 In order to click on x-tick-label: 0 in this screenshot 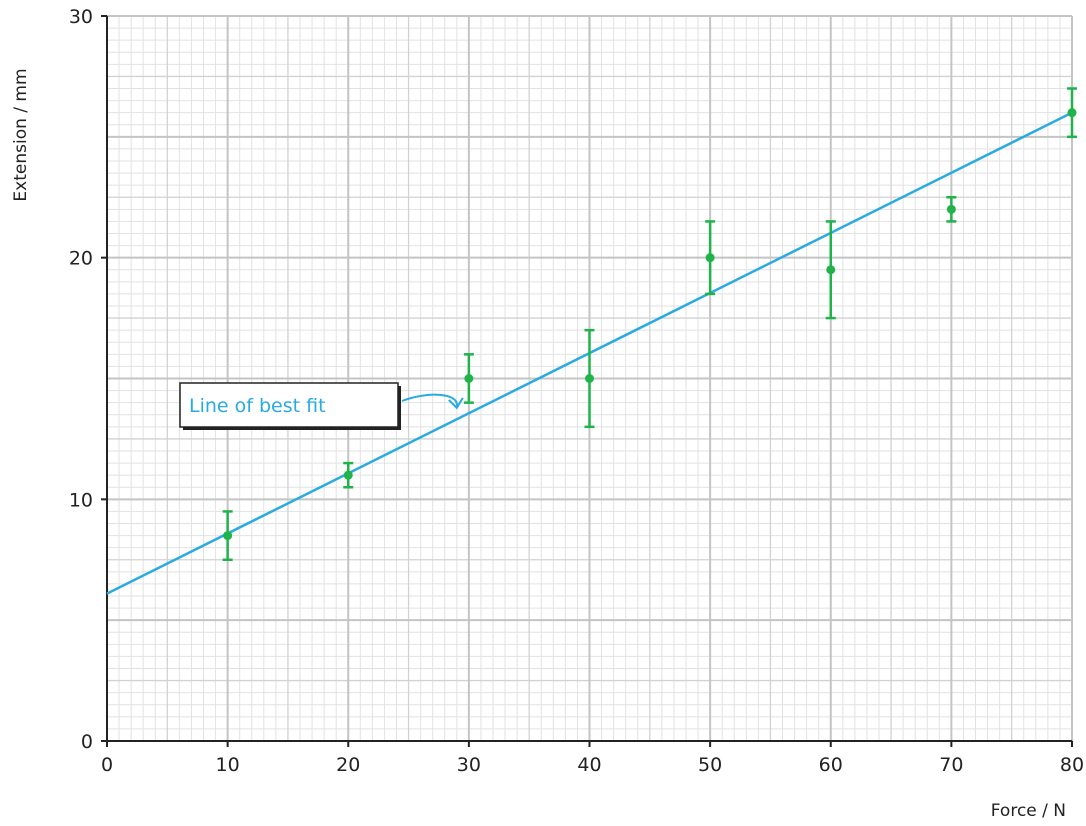, I will do `click(107, 765)`.